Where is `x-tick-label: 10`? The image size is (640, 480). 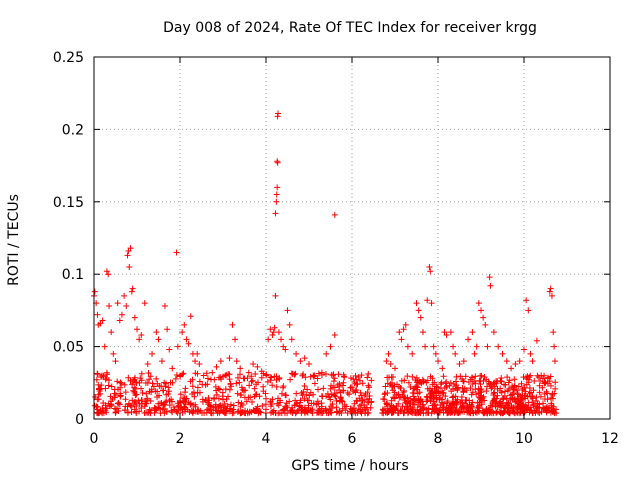 x-tick-label: 10 is located at coordinates (524, 439).